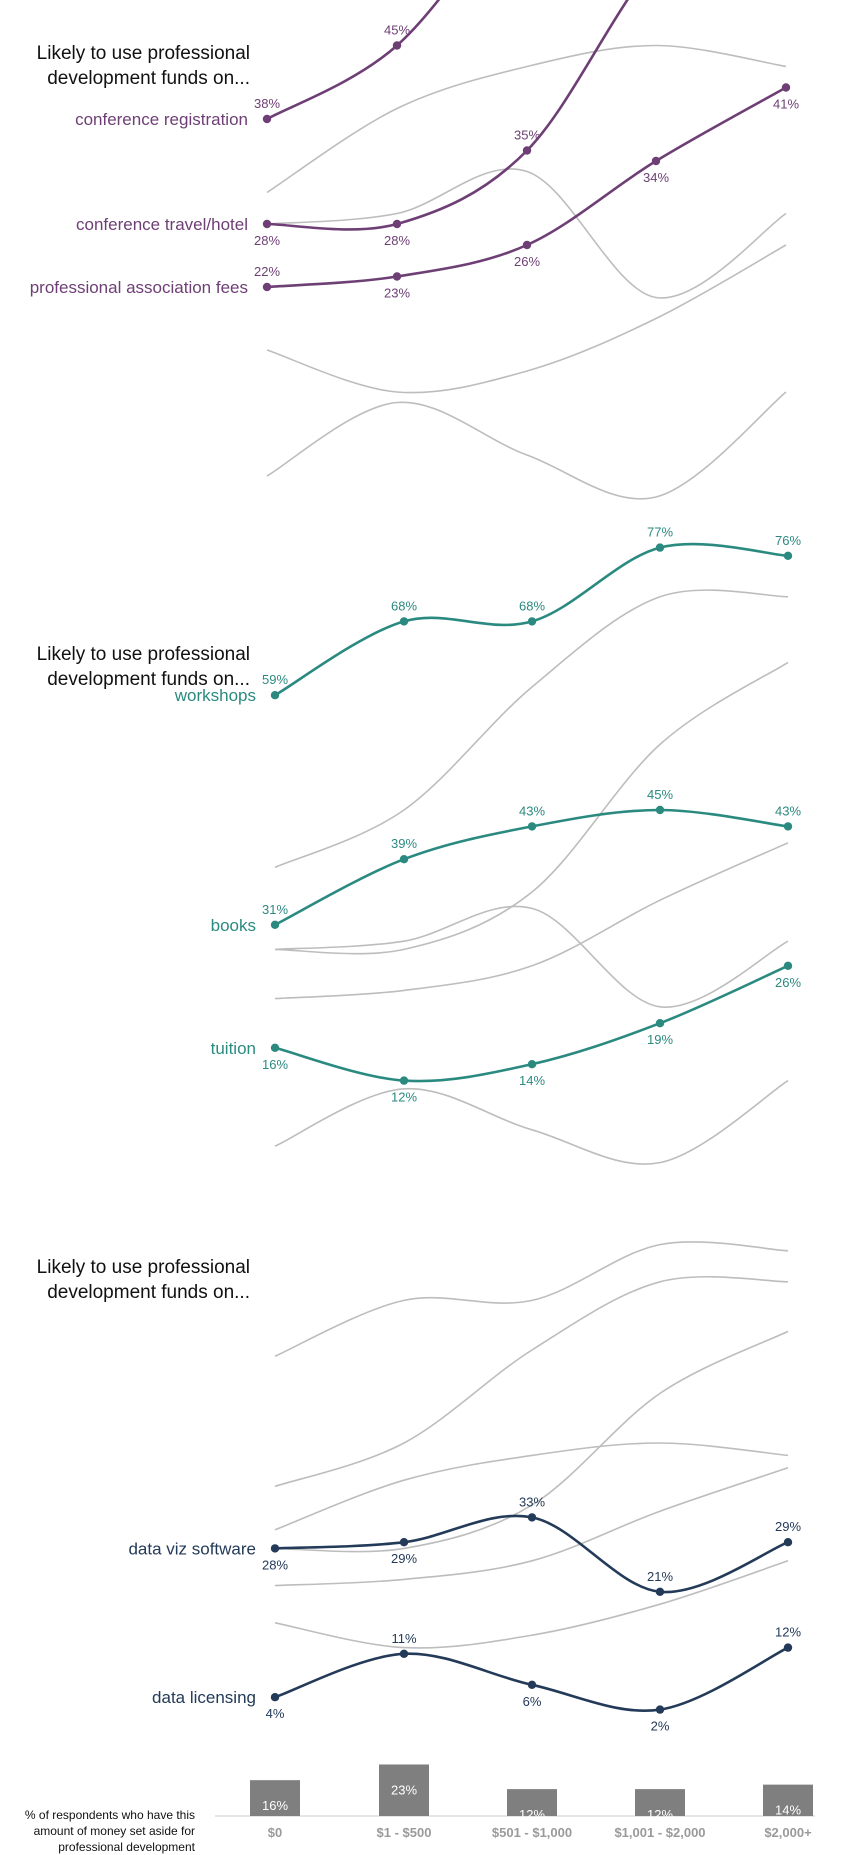 The height and width of the screenshot is (1855, 852). Describe the element at coordinates (660, 1576) in the screenshot. I see `data-label: 21%` at that location.